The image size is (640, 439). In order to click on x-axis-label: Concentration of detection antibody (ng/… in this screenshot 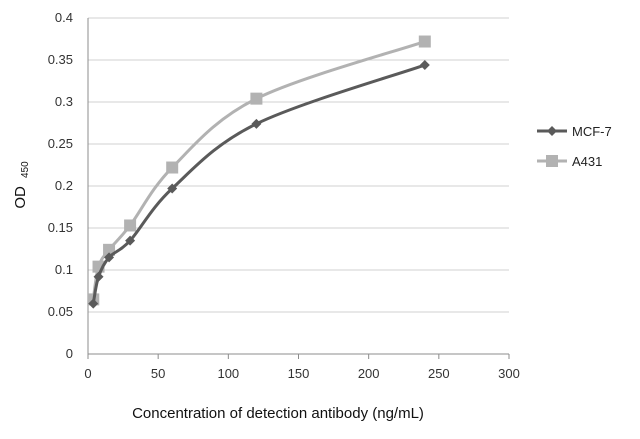, I will do `click(278, 413)`.